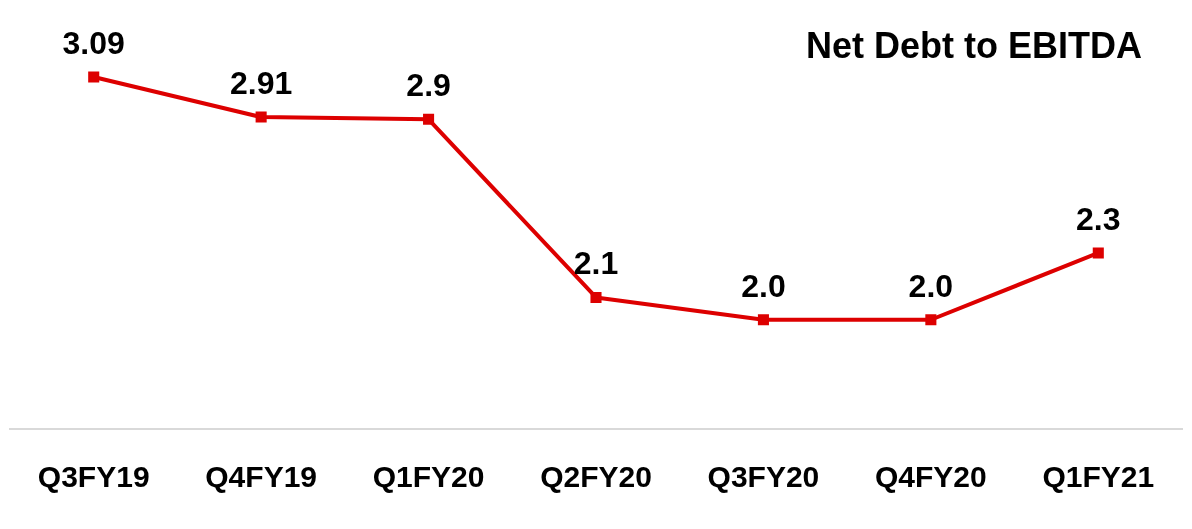 The image size is (1192, 529). Describe the element at coordinates (261, 477) in the screenshot. I see `x-tick-label: Q4FY19` at that location.